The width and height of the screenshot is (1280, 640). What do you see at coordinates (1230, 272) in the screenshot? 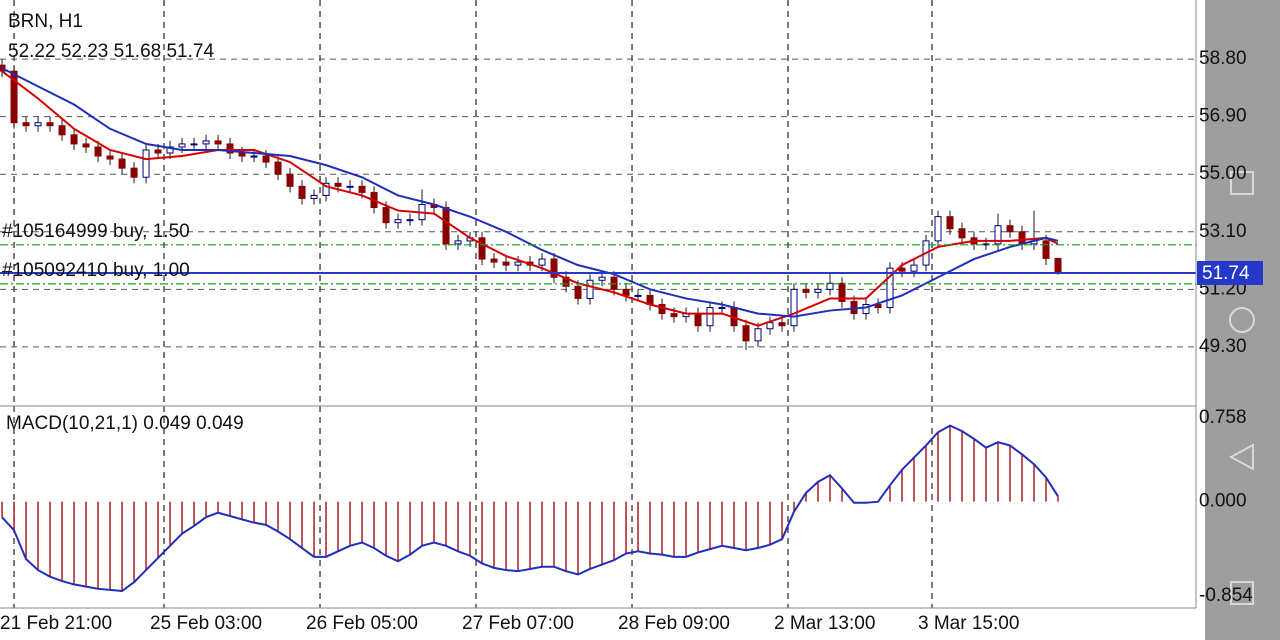
I see `current-price-tag` at bounding box center [1230, 272].